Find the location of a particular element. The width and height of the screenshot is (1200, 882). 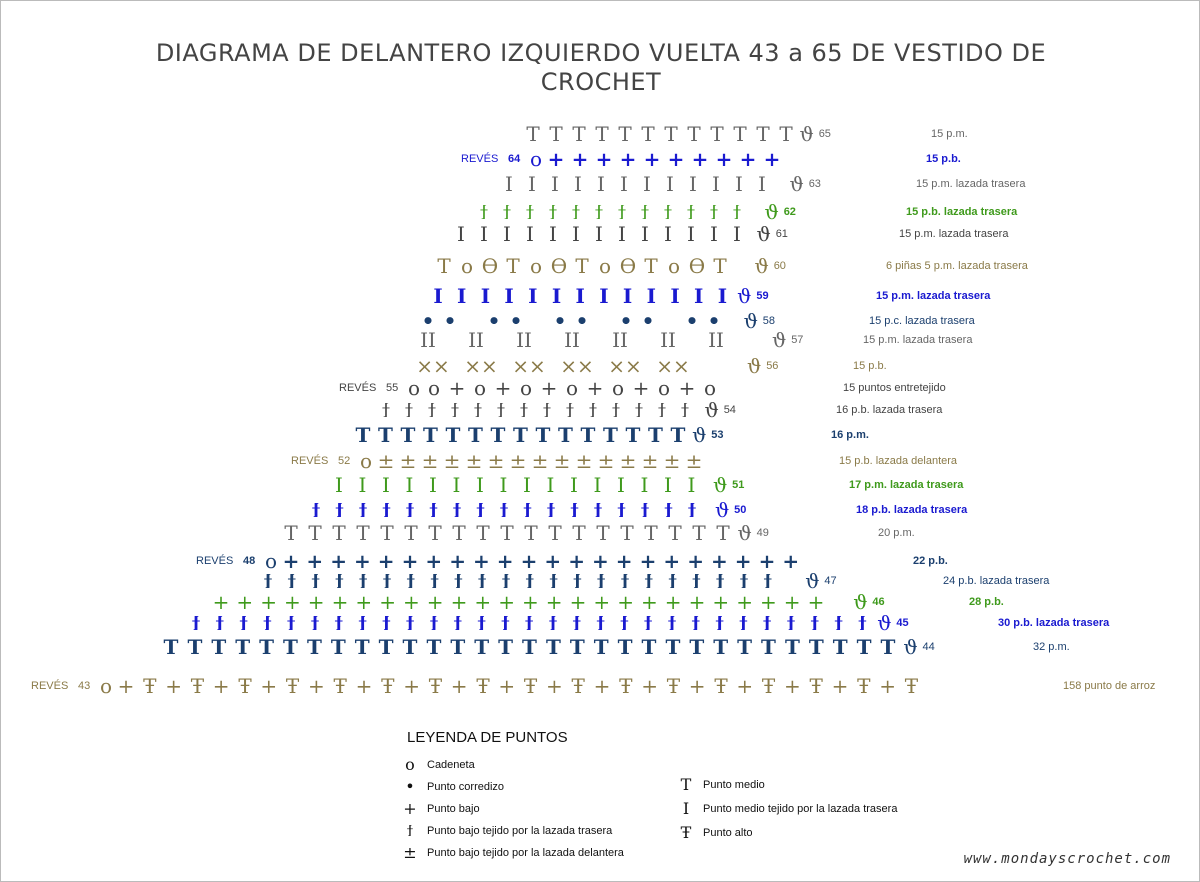

row-number: 59 is located at coordinates (762, 296).